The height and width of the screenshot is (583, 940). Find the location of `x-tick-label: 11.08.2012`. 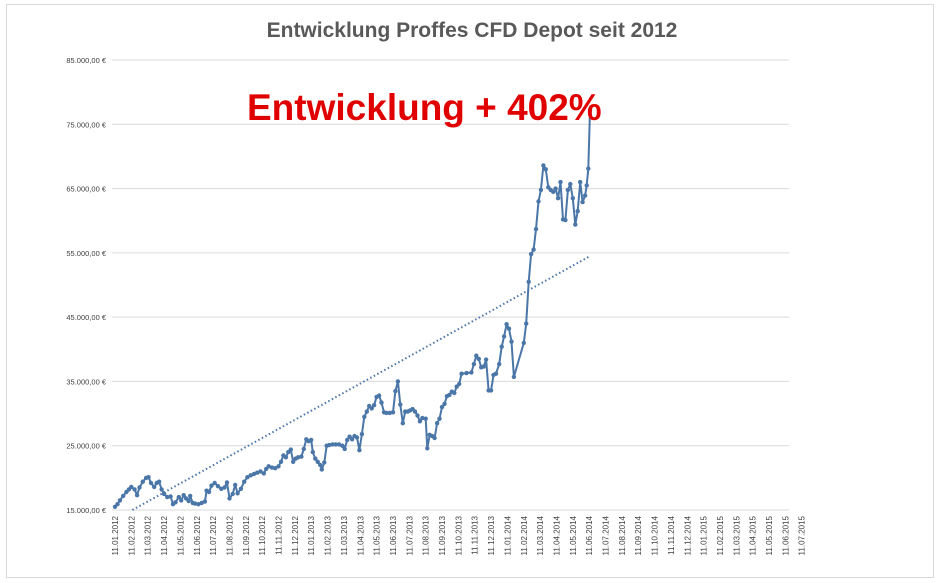

x-tick-label: 11.08.2012 is located at coordinates (229, 535).